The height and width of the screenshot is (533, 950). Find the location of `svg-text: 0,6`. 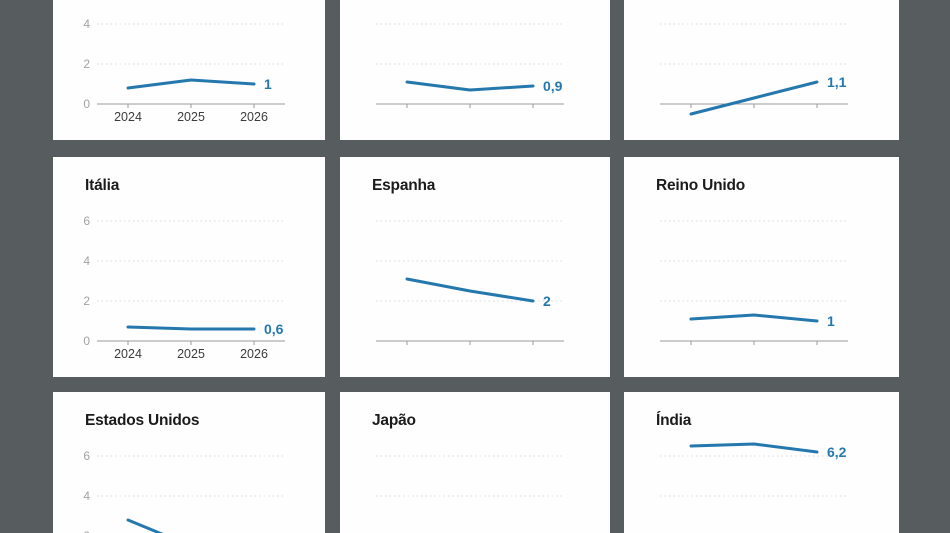

svg-text: 0,6 is located at coordinates (274, 329).